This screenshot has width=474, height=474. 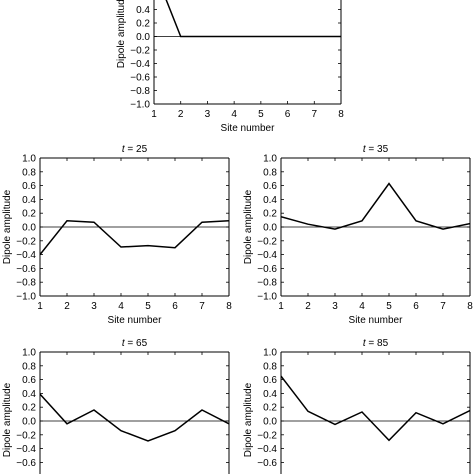 I want to click on chart-title-value: = 85, so click(x=377, y=343).